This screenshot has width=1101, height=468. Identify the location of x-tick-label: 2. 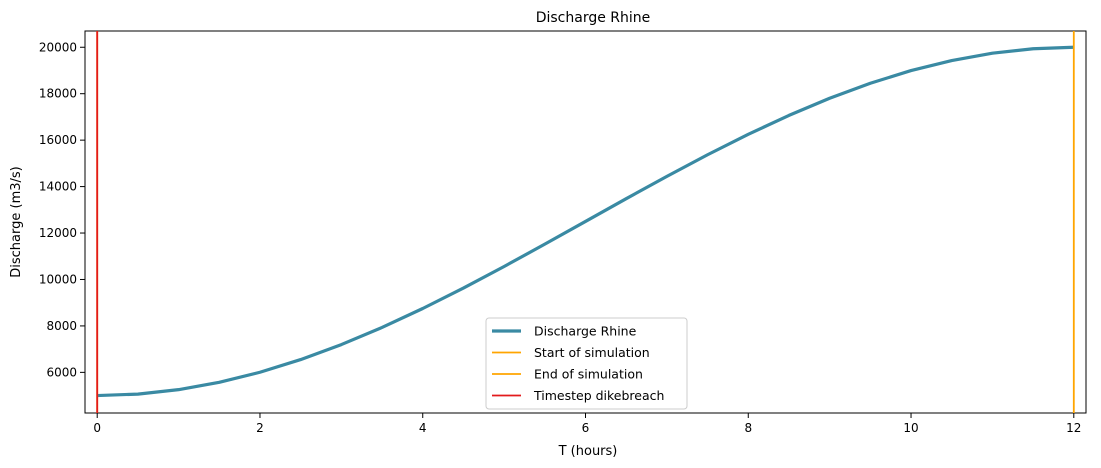
(260, 428).